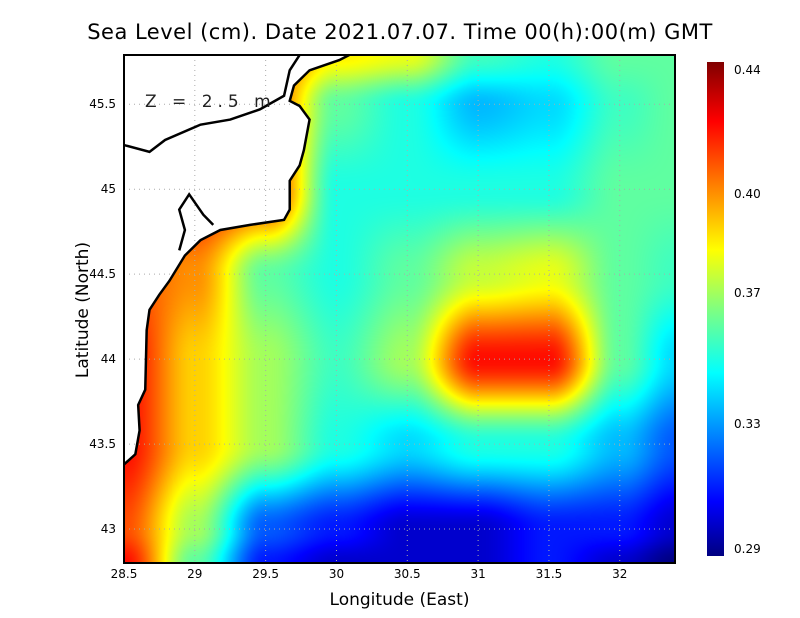 Image resolution: width=800 pixels, height=618 pixels. Describe the element at coordinates (549, 574) in the screenshot. I see `x-tick-label: 31.5` at that location.